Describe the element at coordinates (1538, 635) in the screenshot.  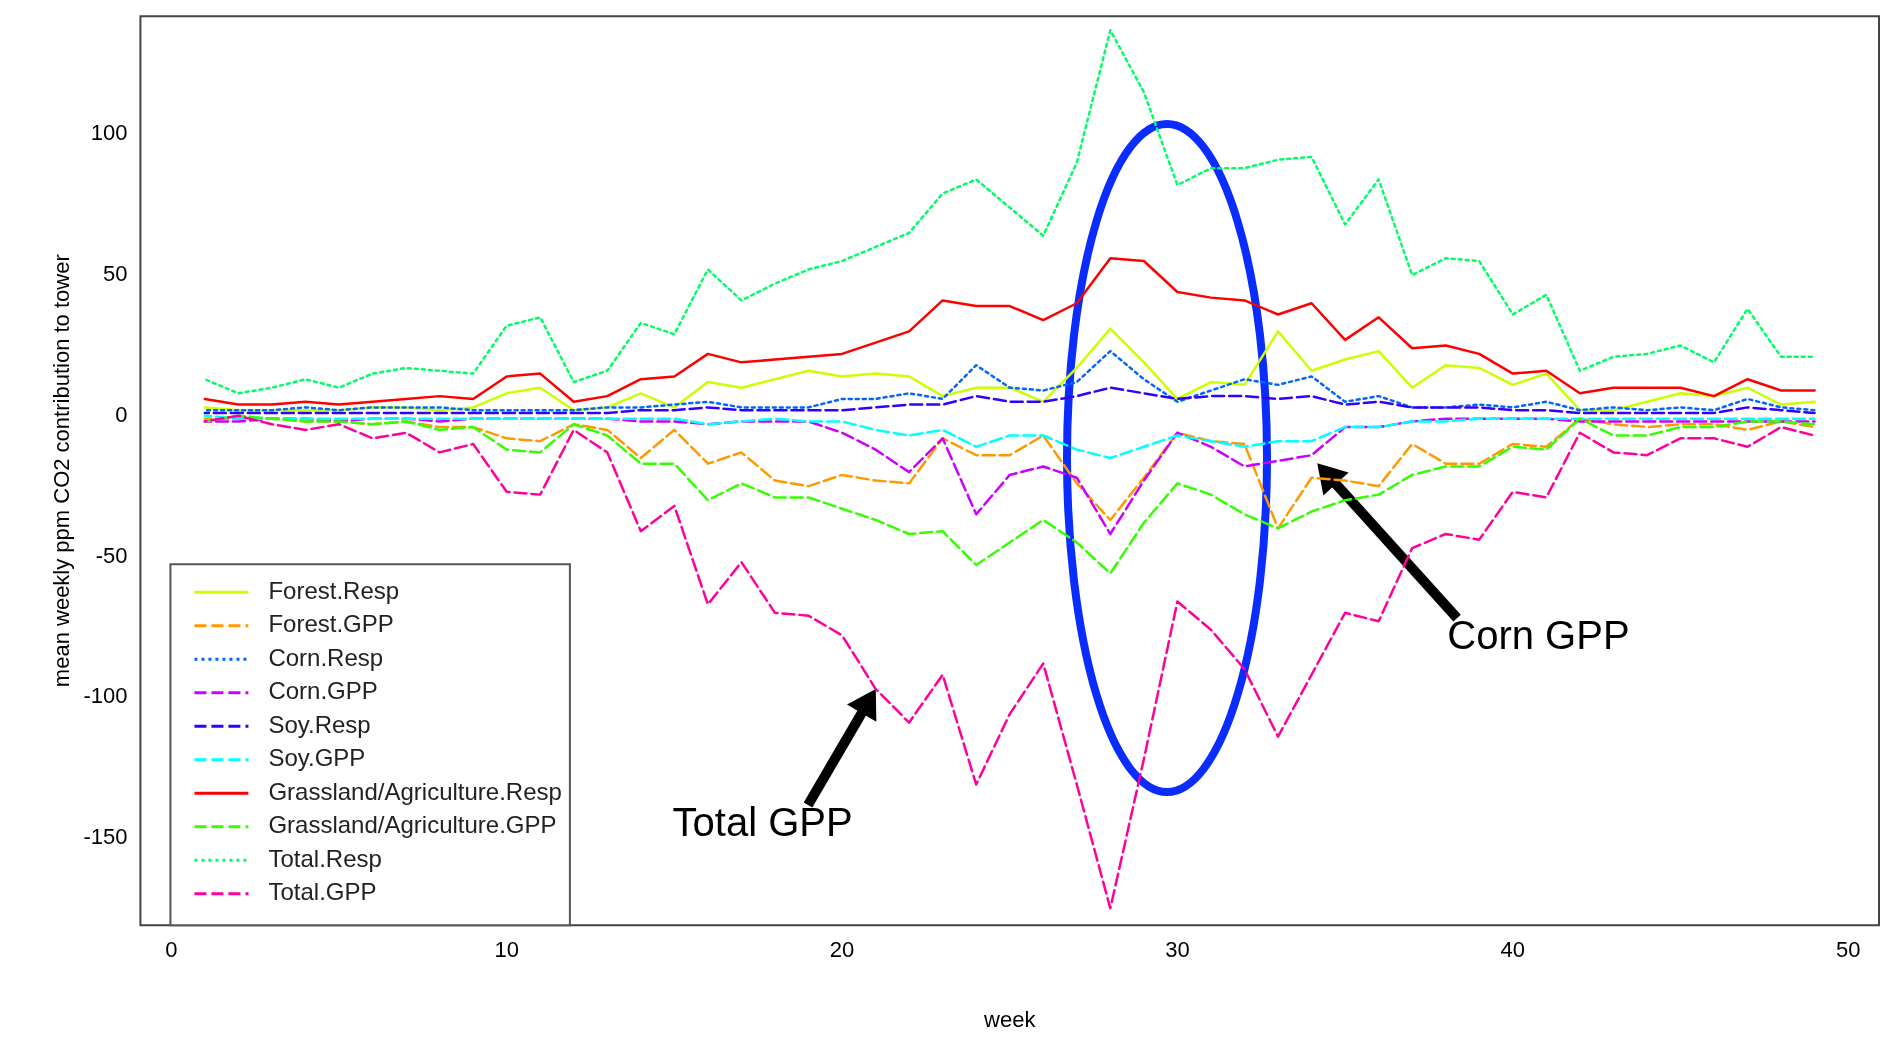
I see `annotation: Corn GPP` at that location.